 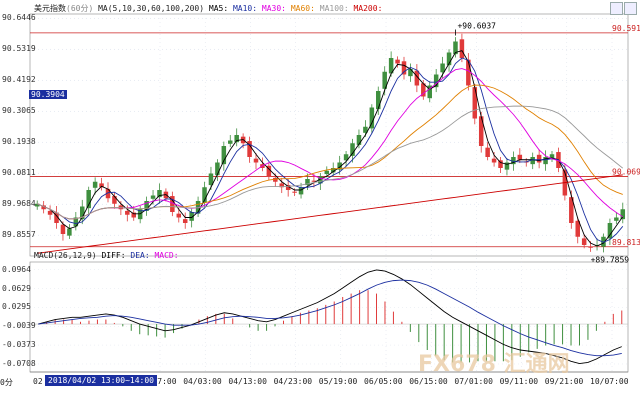 I want to click on ma30-label: MA30:, so click(x=273, y=8).